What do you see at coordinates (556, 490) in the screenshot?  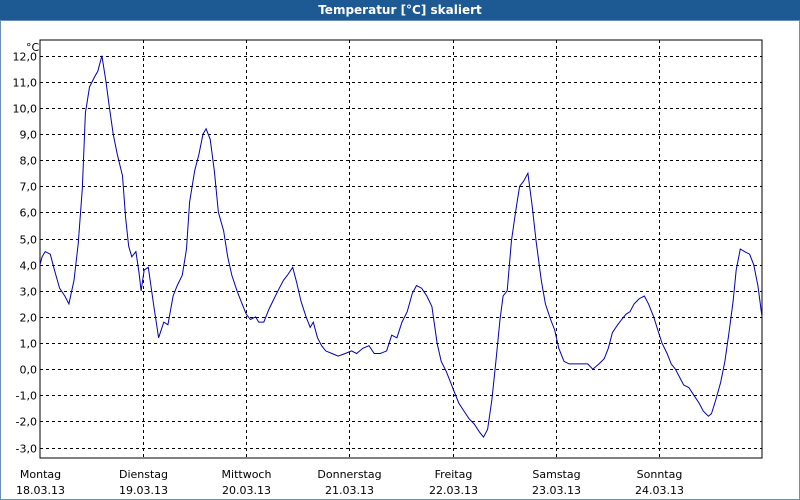 I see `x-tick-date: 23.03.13` at bounding box center [556, 490].